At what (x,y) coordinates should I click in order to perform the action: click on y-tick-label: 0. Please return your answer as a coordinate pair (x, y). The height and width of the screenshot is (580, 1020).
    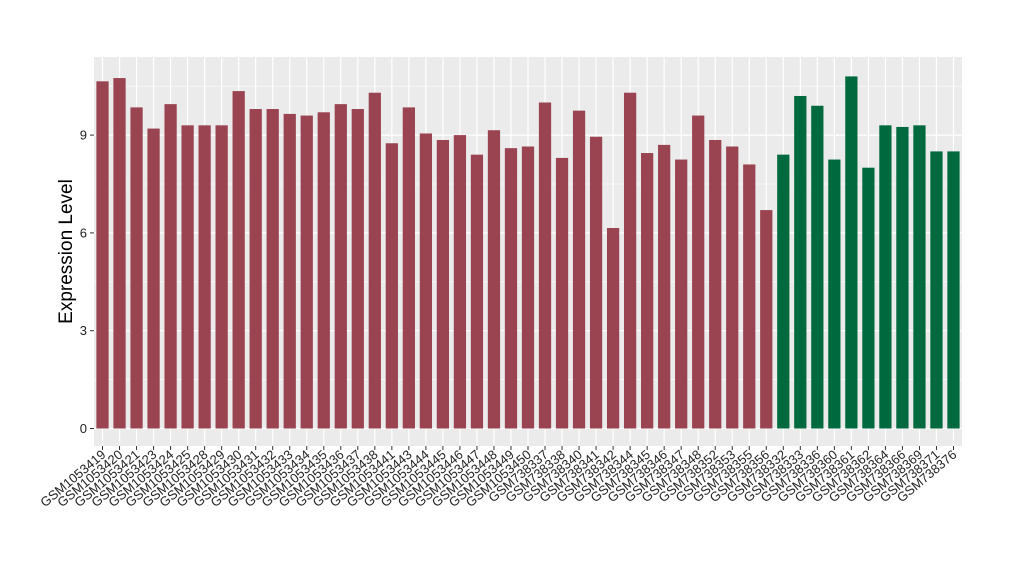
    Looking at the image, I should click on (83, 428).